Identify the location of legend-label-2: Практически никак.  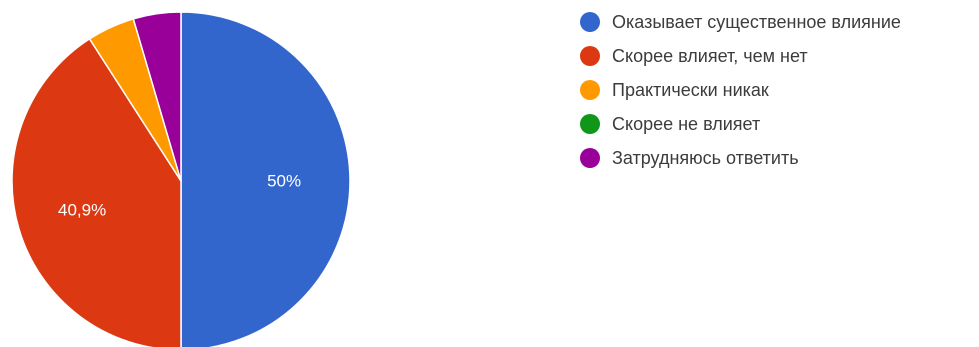
(690, 89).